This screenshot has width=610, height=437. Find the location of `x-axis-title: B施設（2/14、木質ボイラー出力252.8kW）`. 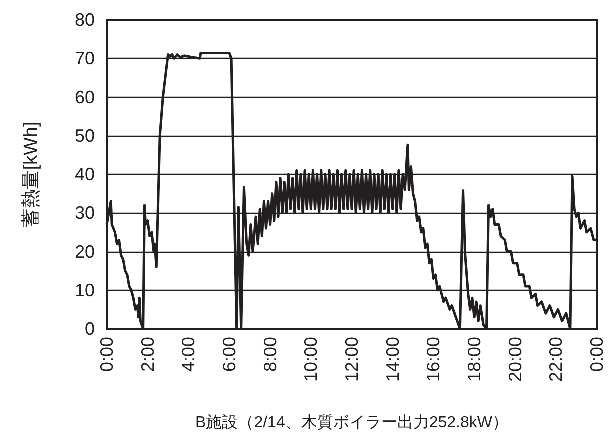

x-axis-title: B施設（2/14、木質ボイラー出力252.8kW） is located at coordinates (352, 423).